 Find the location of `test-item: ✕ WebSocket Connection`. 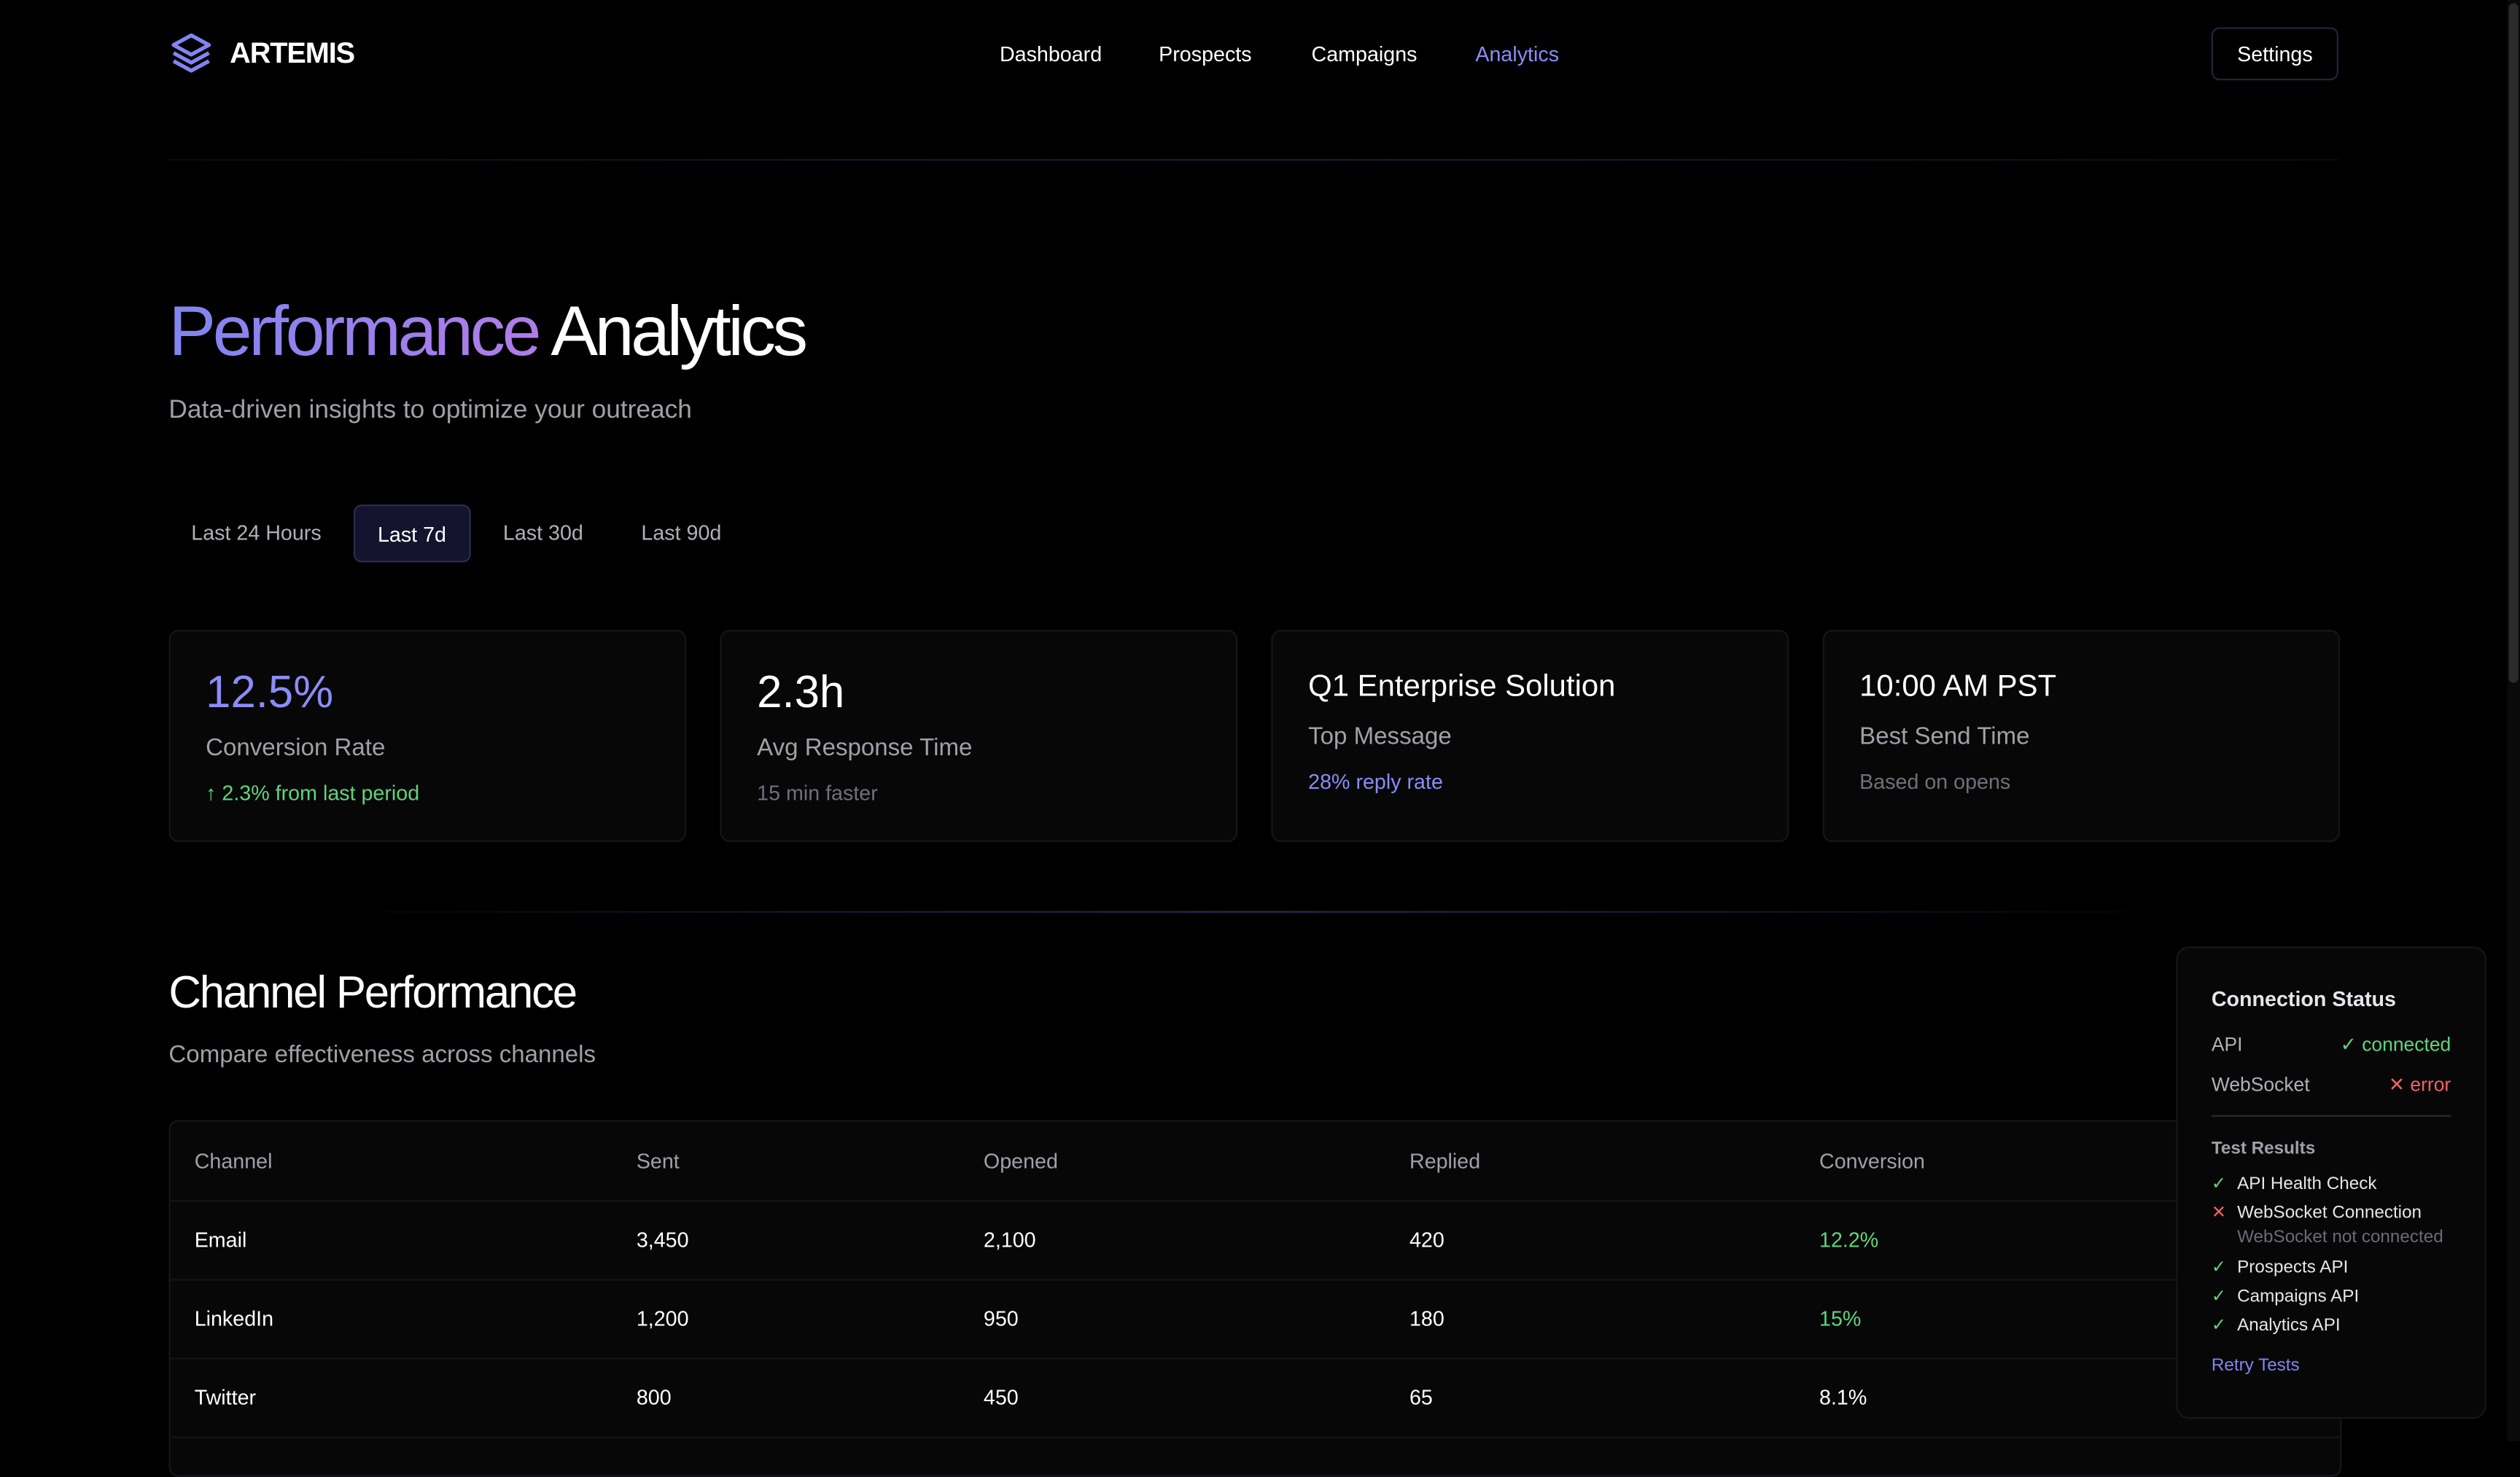

test-item: ✕ WebSocket Connection is located at coordinates (2317, 1212).